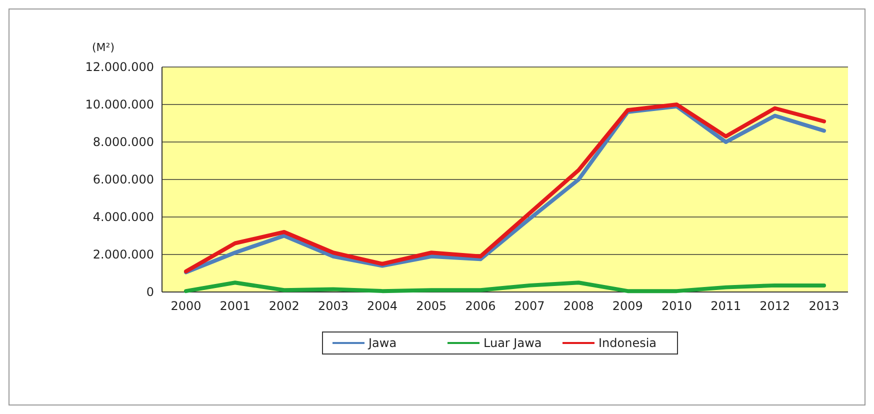 The width and height of the screenshot is (874, 414). I want to click on x-tick-label: 2004, so click(382, 306).